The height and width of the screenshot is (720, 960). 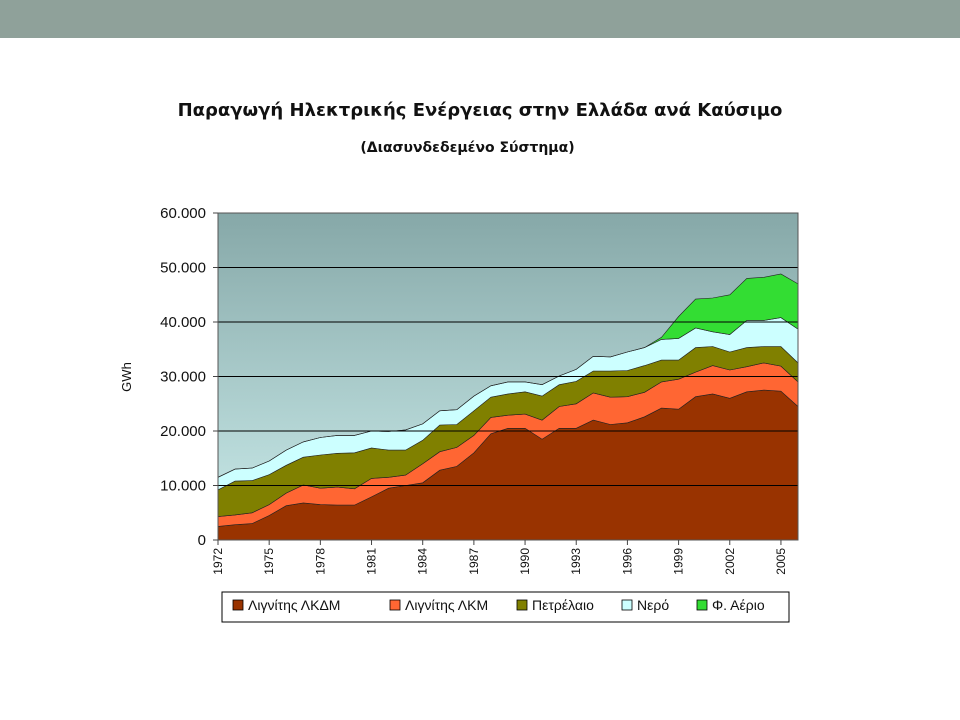 What do you see at coordinates (183, 431) in the screenshot?
I see `y-tick-label: 20.000` at bounding box center [183, 431].